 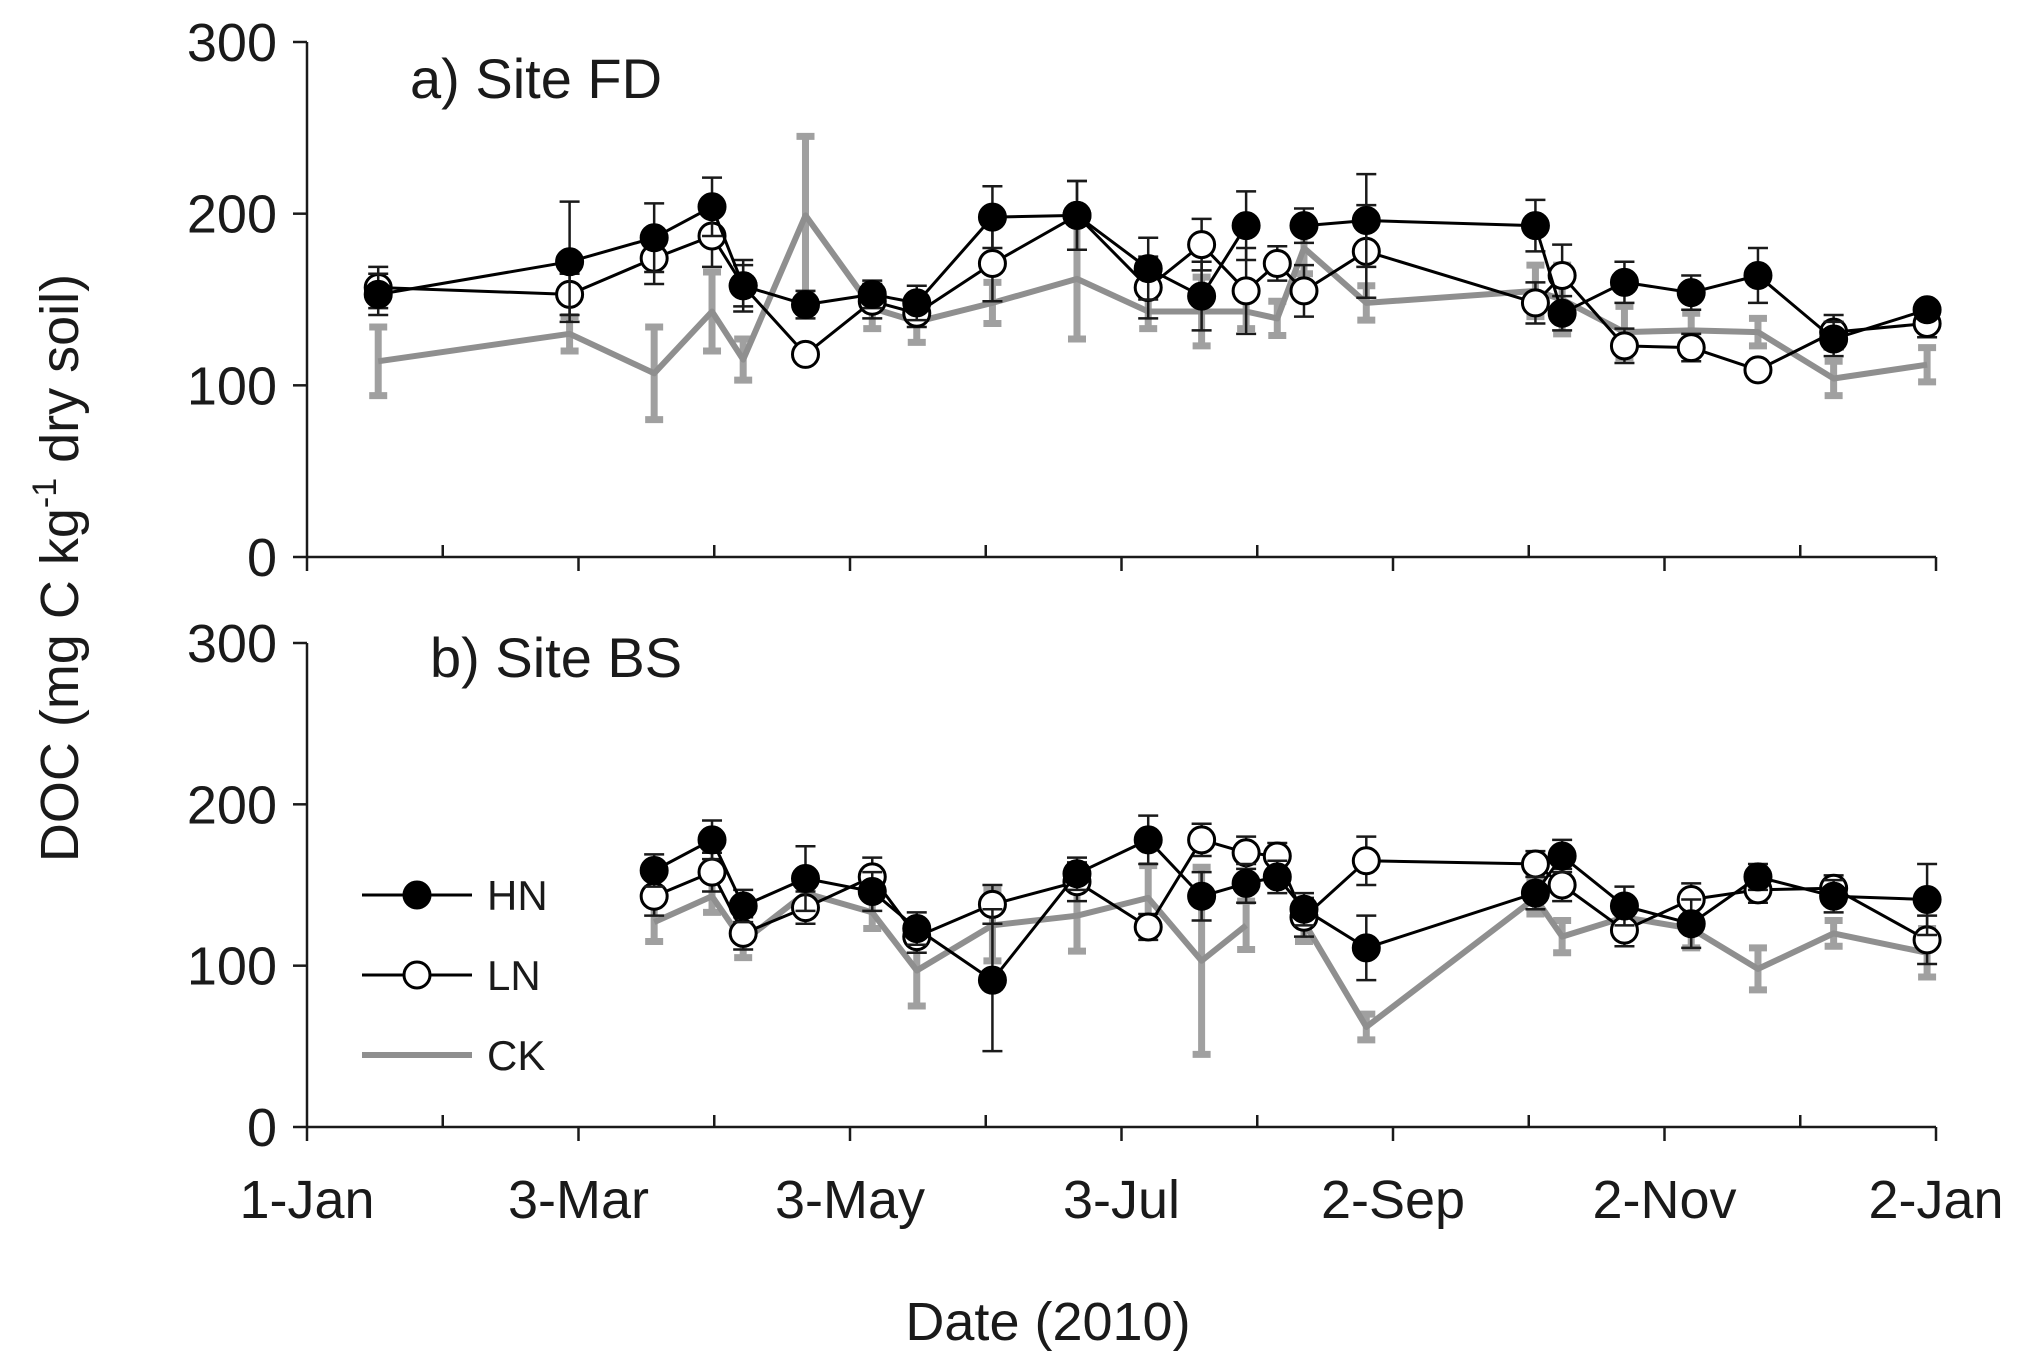 What do you see at coordinates (455, 975) in the screenshot?
I see `legend: HN LN CK` at bounding box center [455, 975].